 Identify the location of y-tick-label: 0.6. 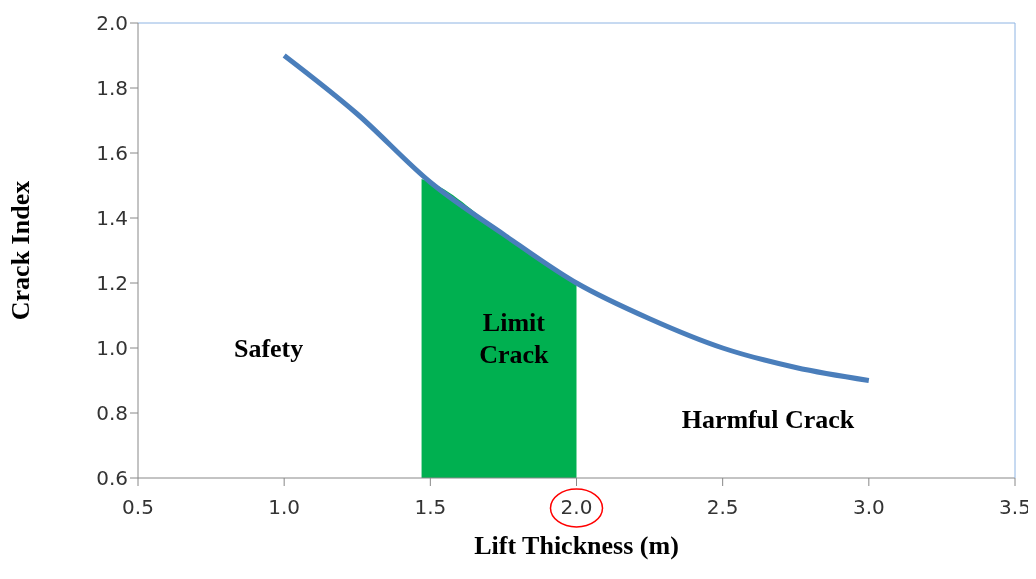
(112, 478).